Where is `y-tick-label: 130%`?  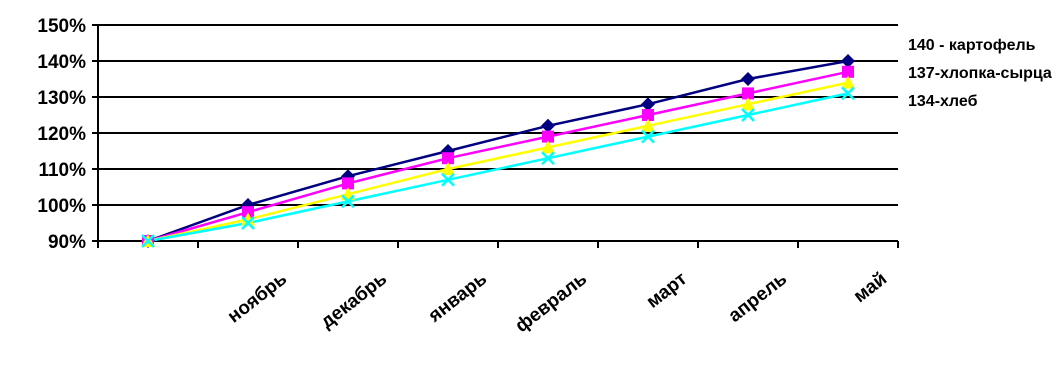
y-tick-label: 130% is located at coordinates (61, 98).